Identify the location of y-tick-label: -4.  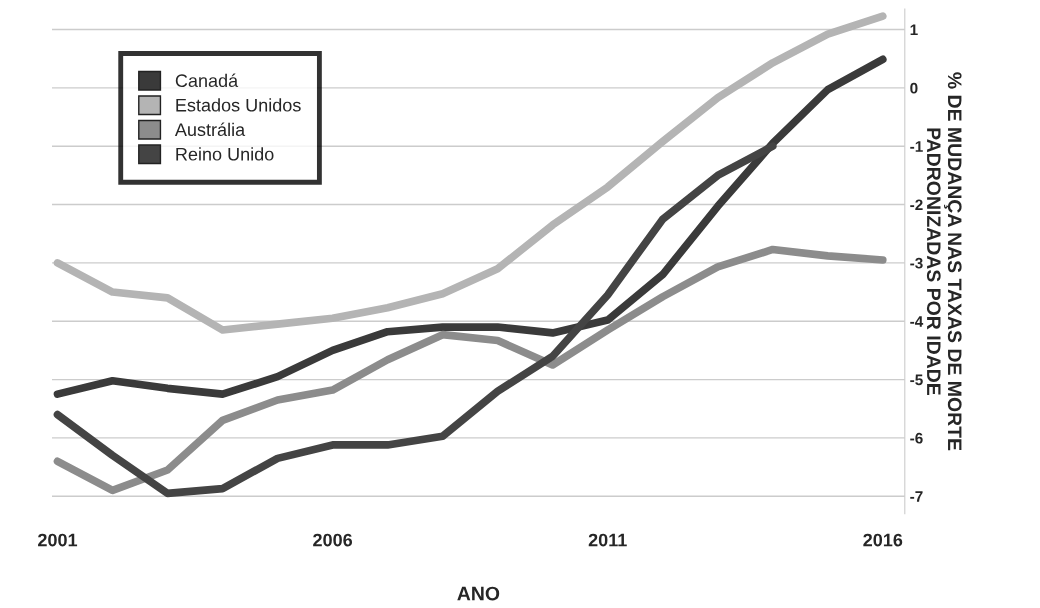
(917, 321).